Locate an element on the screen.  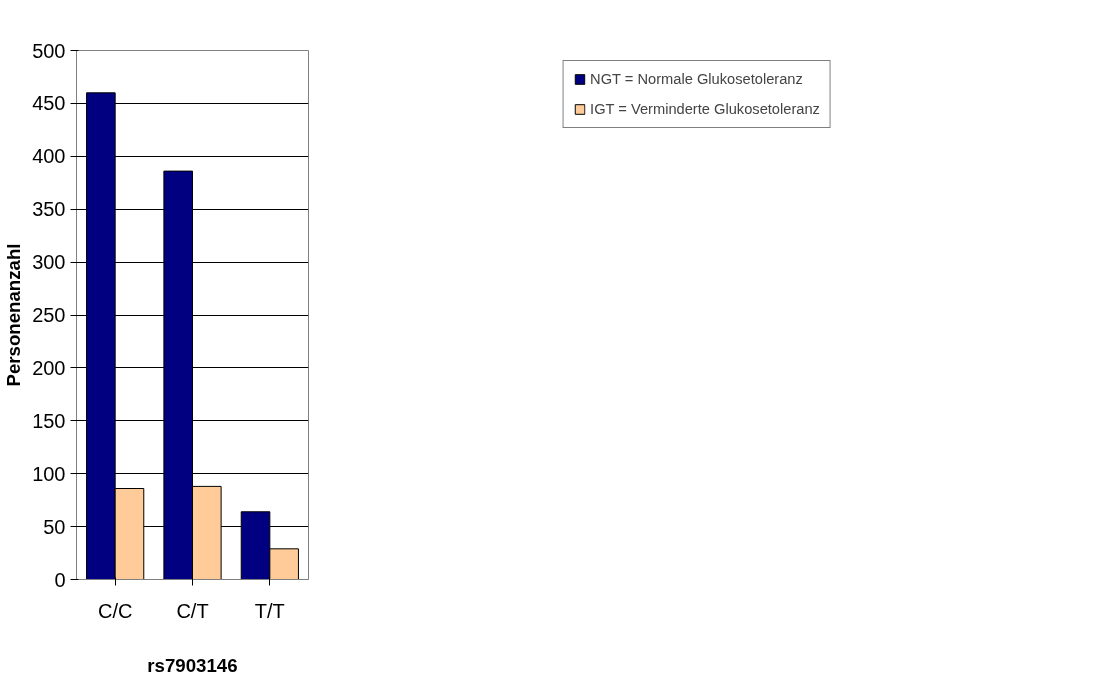
y-tick-label: 400 is located at coordinates (49, 156).